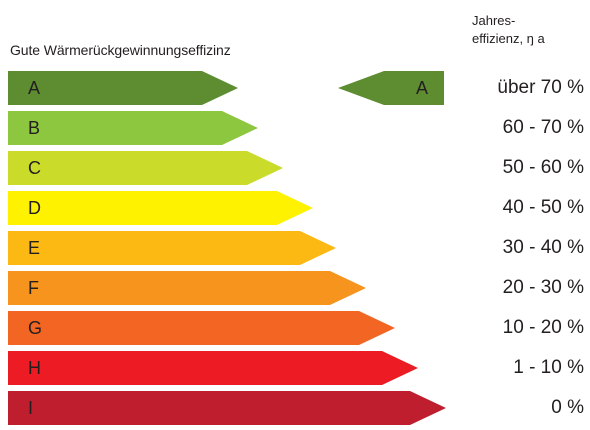  I want to click on rating-indicator-letter: A, so click(422, 88).